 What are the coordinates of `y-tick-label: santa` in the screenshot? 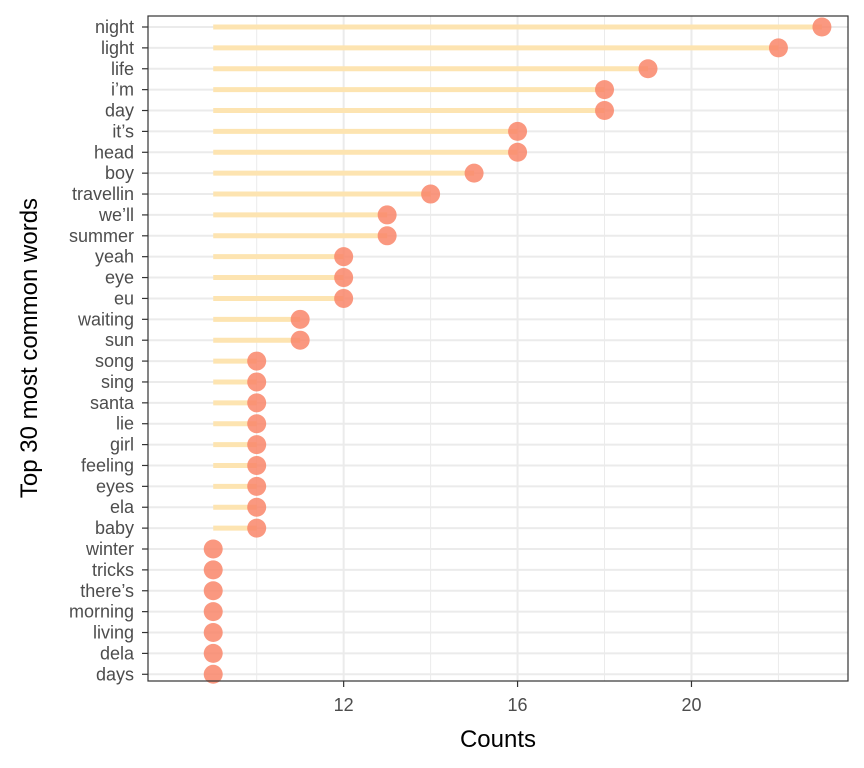 It's located at (112, 403).